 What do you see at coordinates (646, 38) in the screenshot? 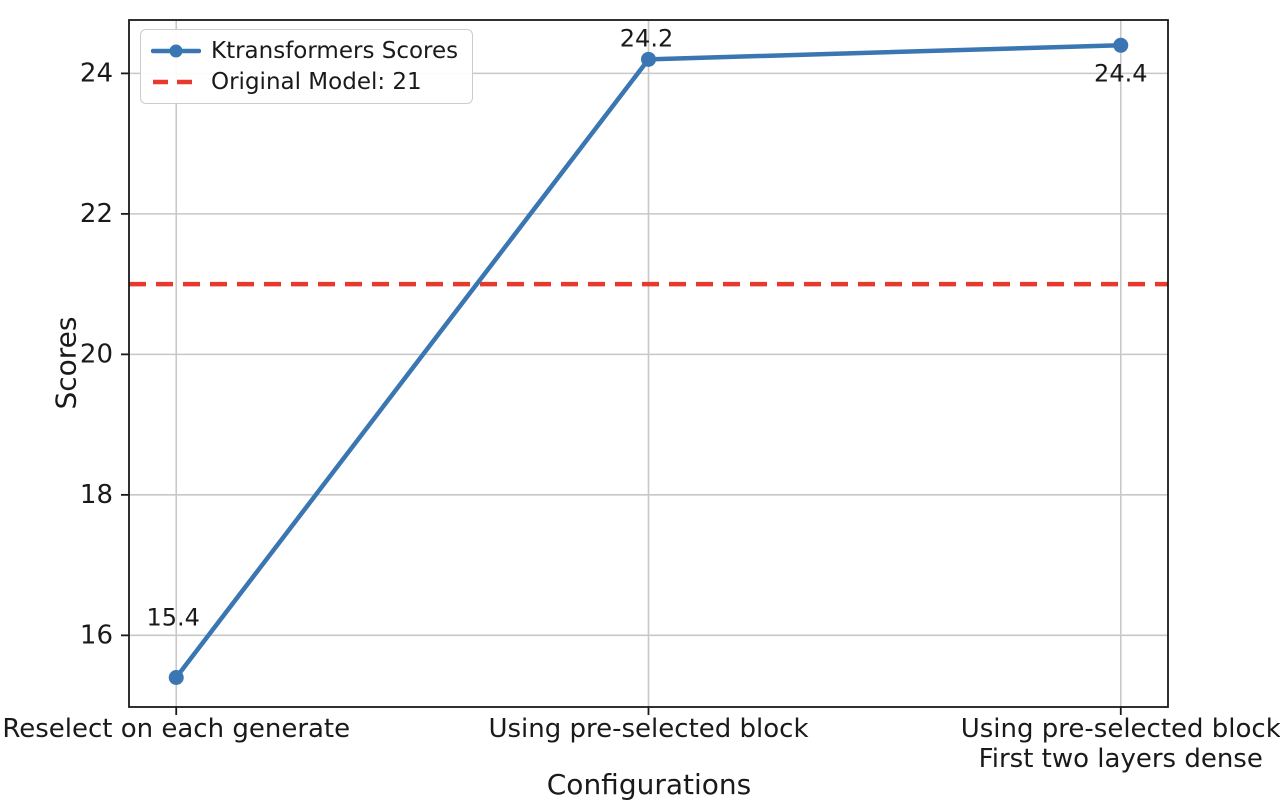
I see `point-value-label: 24.2` at bounding box center [646, 38].